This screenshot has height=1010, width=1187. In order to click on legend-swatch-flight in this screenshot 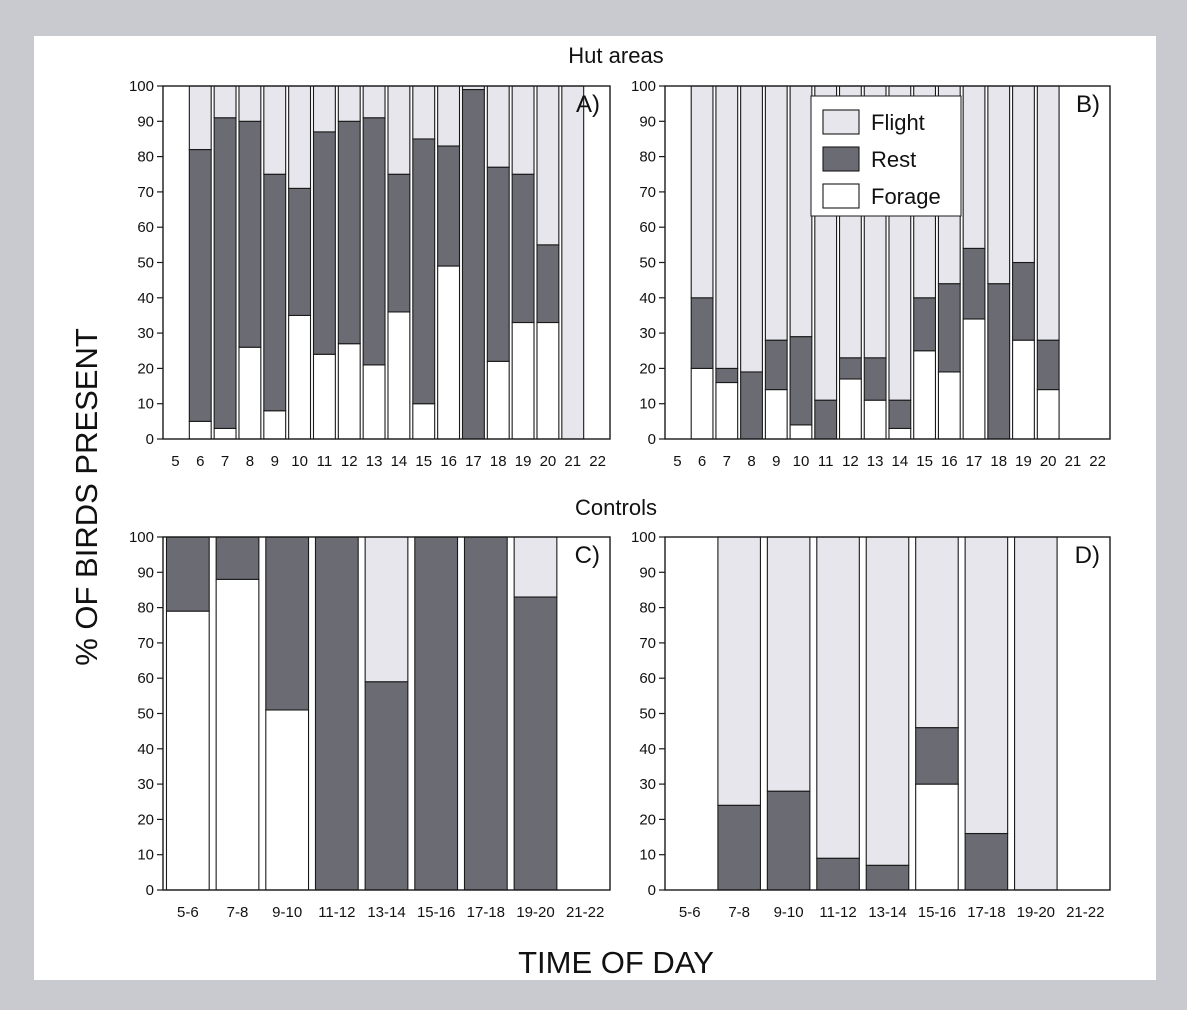, I will do `click(841, 122)`.